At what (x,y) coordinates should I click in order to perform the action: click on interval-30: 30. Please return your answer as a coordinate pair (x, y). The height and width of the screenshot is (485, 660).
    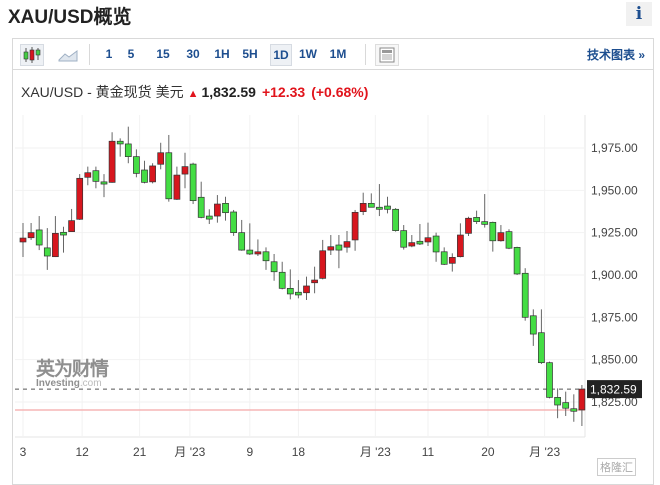
    Looking at the image, I should click on (193, 54).